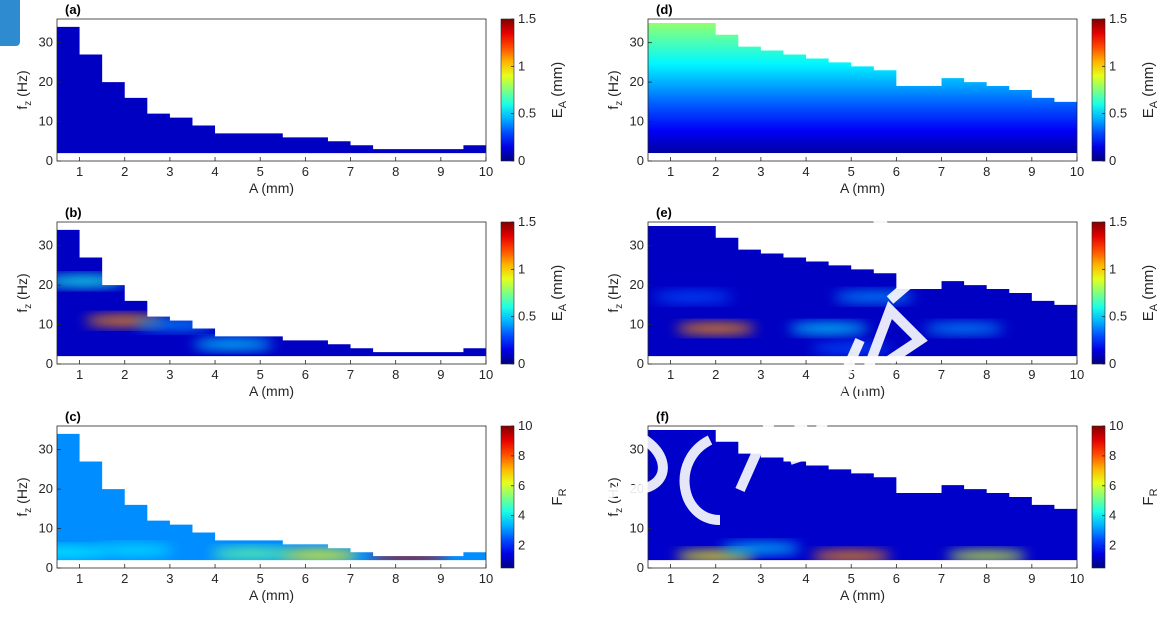 This screenshot has width=1165, height=624. Describe the element at coordinates (670, 578) in the screenshot. I see `x-tick-label: 1` at that location.